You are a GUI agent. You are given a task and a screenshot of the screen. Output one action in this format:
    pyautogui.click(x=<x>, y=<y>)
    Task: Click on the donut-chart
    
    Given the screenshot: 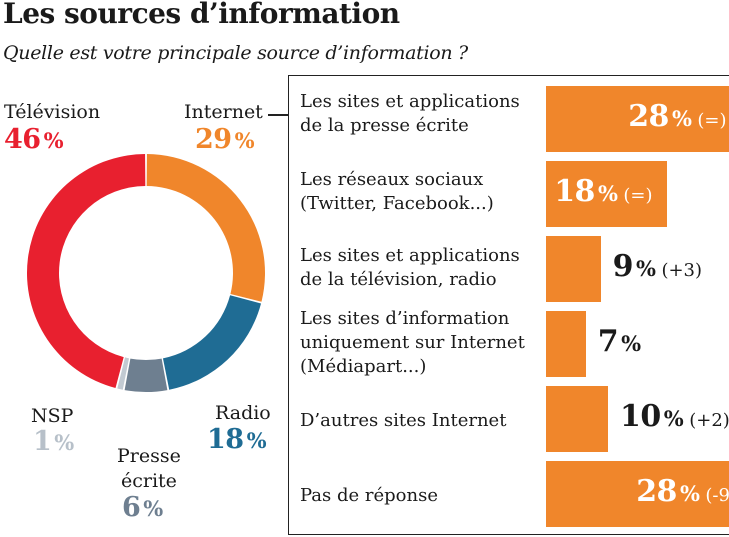 What is the action you would take?
    pyautogui.click(x=145, y=273)
    